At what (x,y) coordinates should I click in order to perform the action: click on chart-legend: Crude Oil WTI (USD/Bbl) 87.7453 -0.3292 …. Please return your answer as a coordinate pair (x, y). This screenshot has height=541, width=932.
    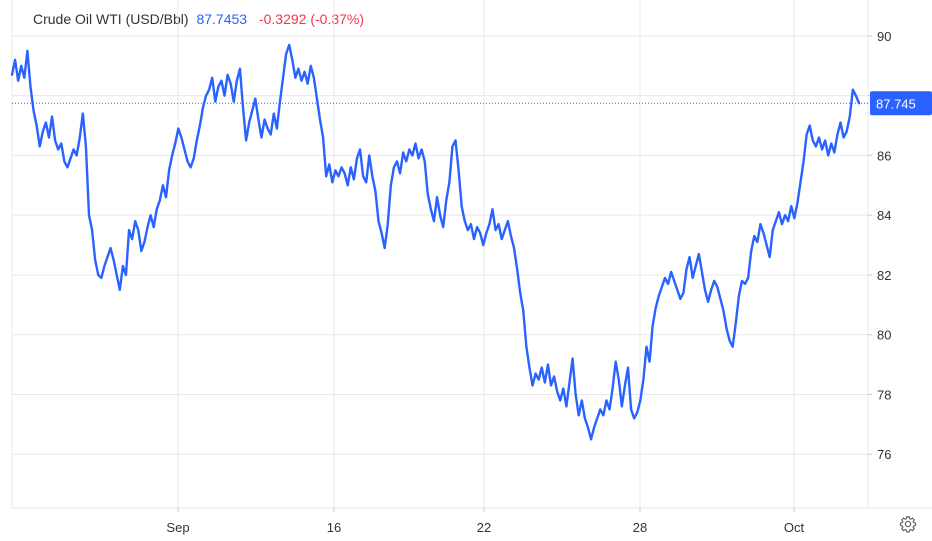
    Looking at the image, I should click on (198, 19).